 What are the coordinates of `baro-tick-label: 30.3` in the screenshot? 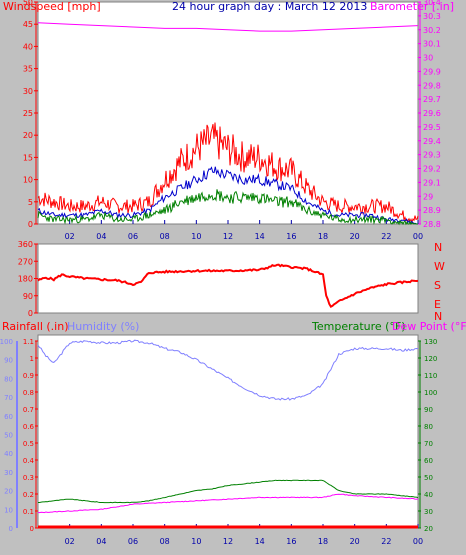 It's located at (432, 16).